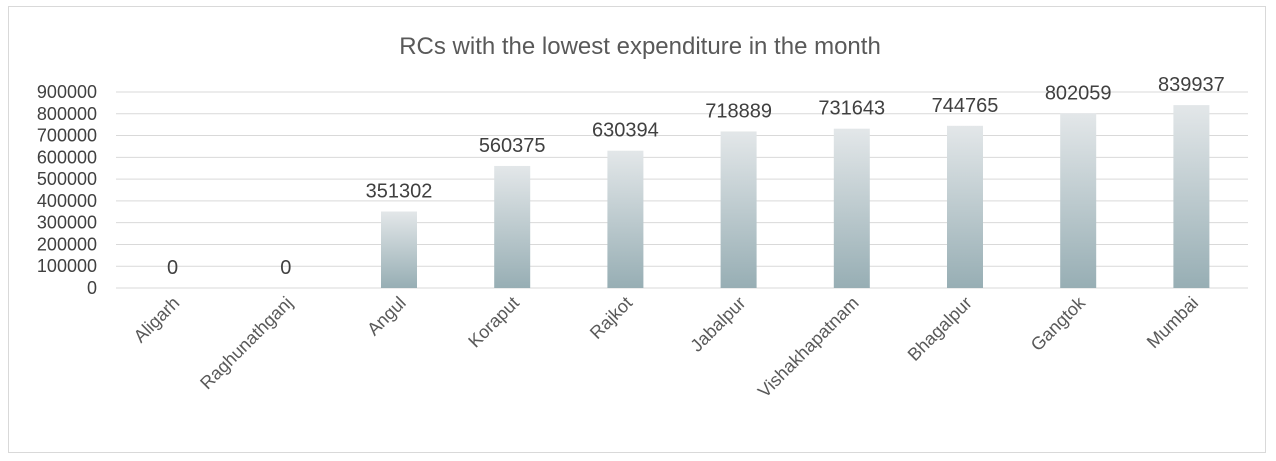  I want to click on x-tick-label: Koraput, so click(493, 322).